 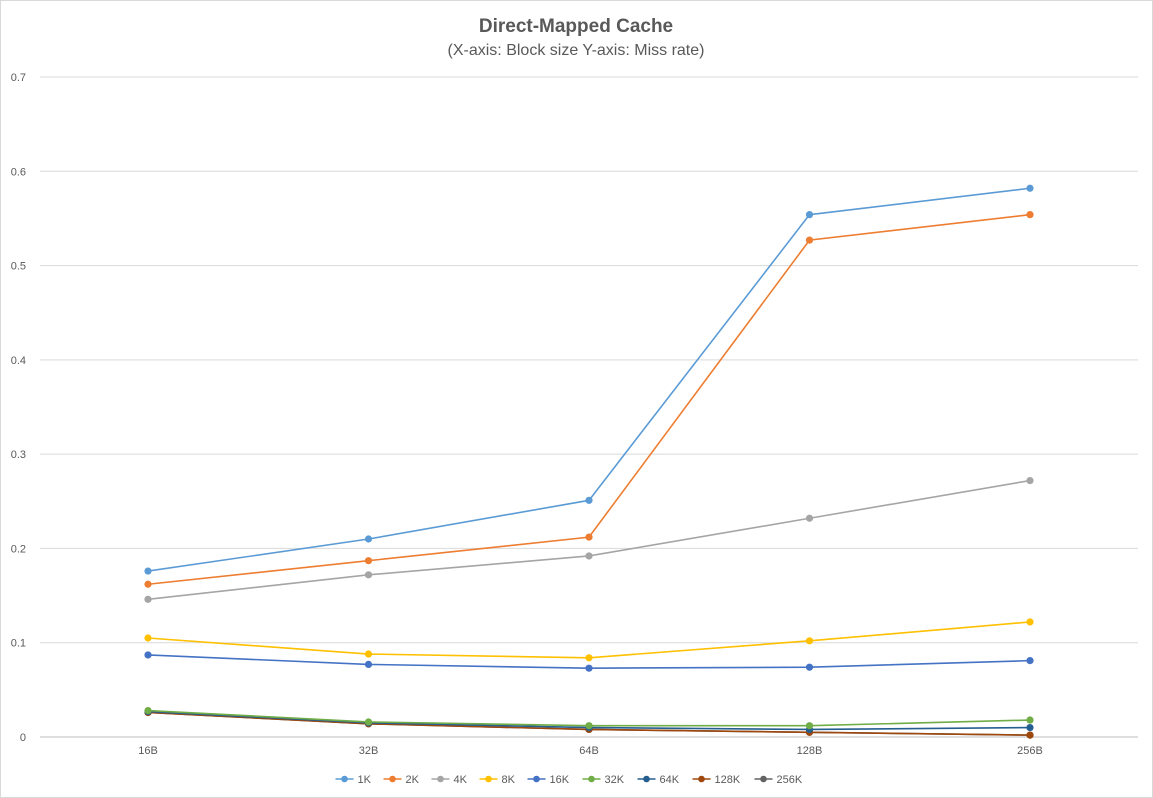 I want to click on chart-title: Direct-Mapped Cache, so click(x=576, y=26).